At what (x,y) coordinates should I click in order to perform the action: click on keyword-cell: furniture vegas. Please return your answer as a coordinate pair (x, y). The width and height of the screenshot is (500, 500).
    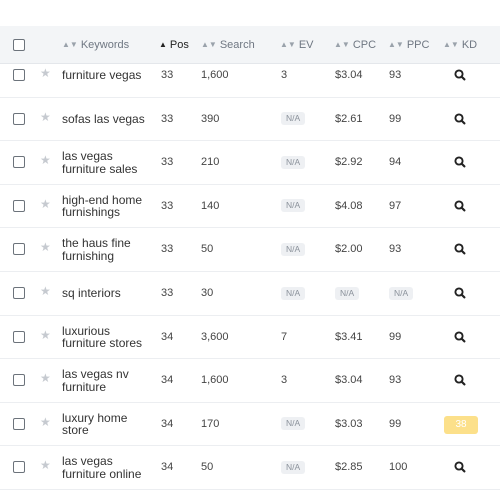
    Looking at the image, I should click on (109, 80).